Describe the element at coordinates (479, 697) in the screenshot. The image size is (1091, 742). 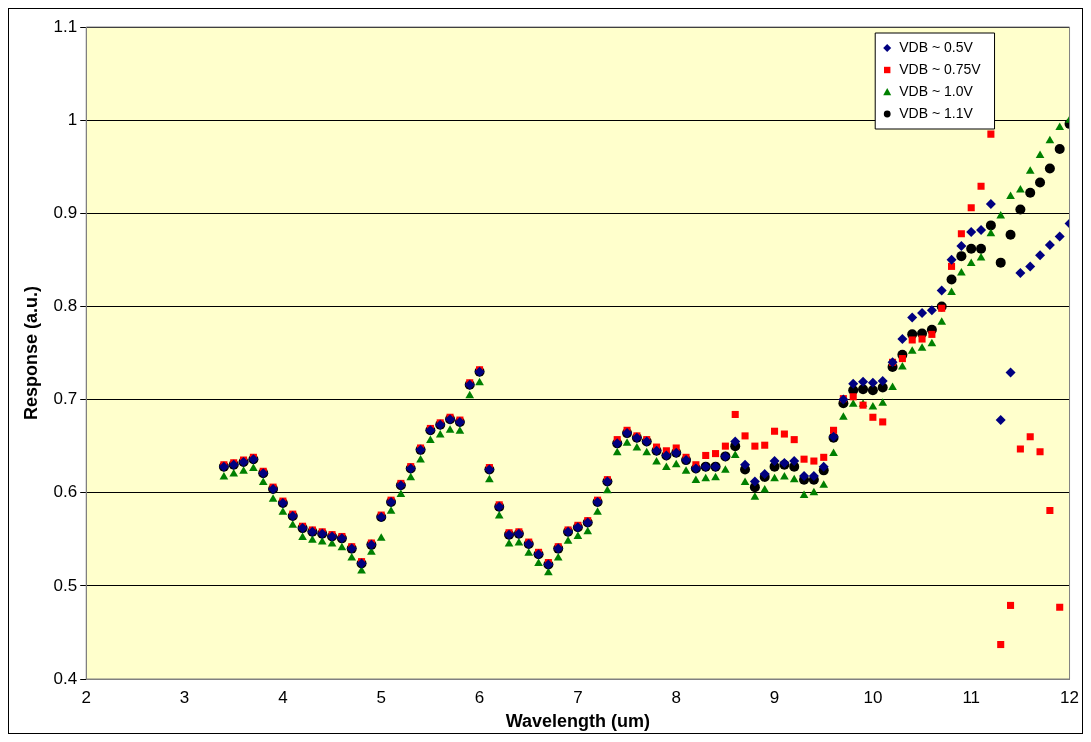
I see `x-tick-label: 6` at that location.